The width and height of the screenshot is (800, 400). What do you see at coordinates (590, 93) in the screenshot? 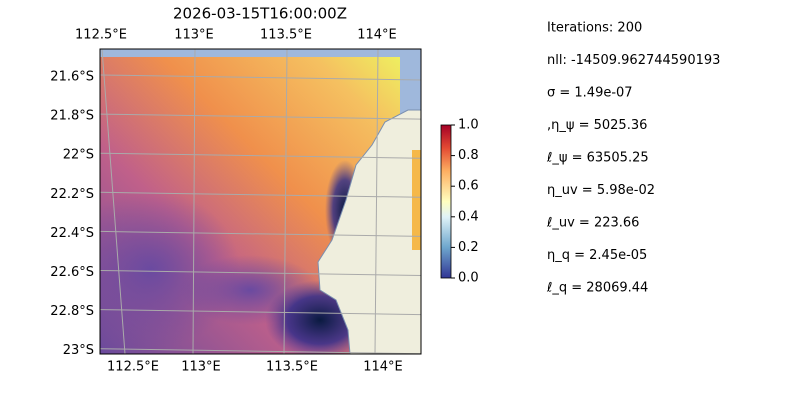
I see `info-line: σ = 1.49e-07` at bounding box center [590, 93].